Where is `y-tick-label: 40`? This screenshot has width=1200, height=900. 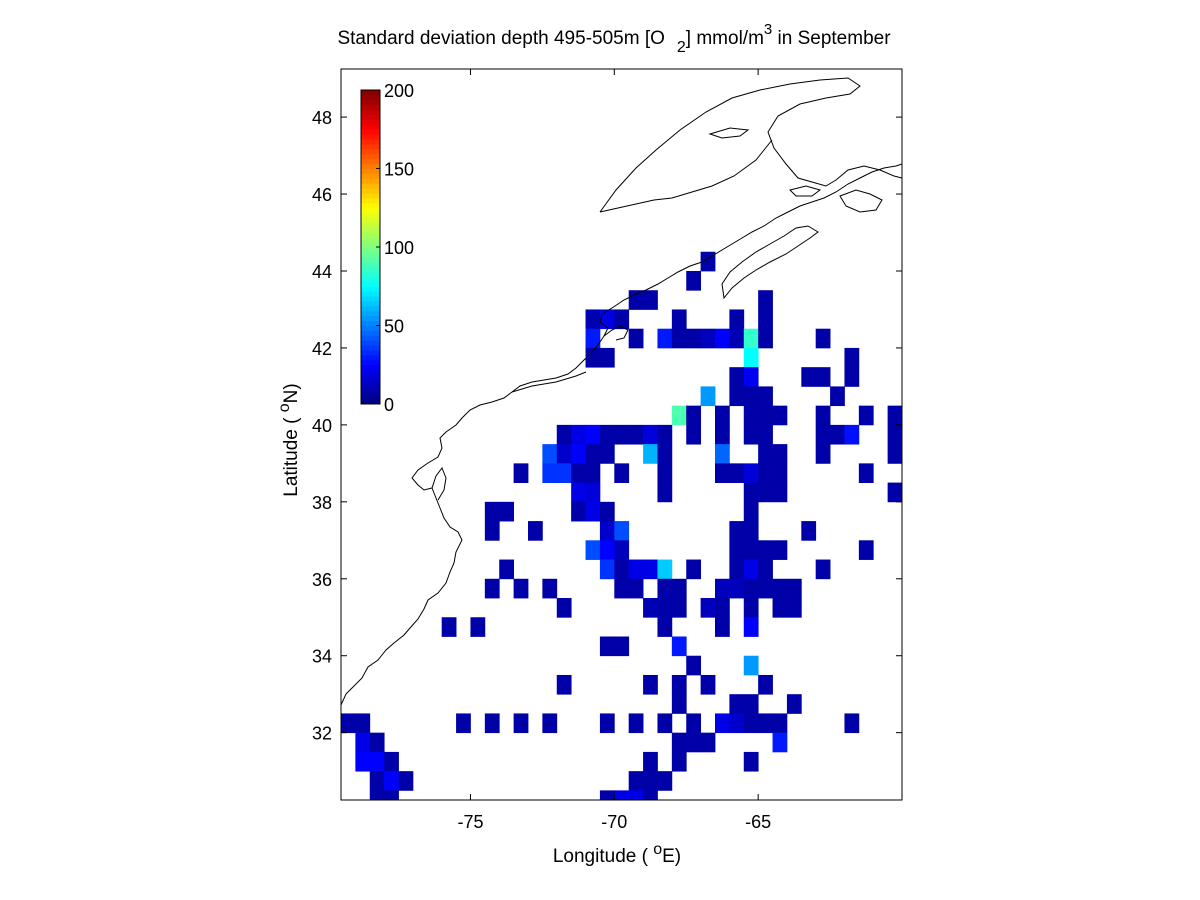 y-tick-label: 40 is located at coordinates (322, 426).